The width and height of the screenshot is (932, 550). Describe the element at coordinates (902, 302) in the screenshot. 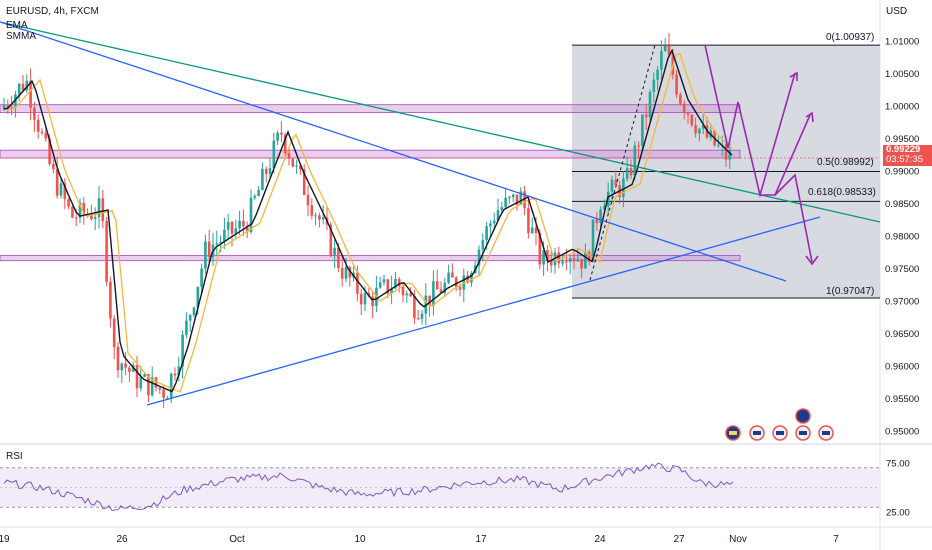

I see `y-tick-label: 0.97000` at that location.